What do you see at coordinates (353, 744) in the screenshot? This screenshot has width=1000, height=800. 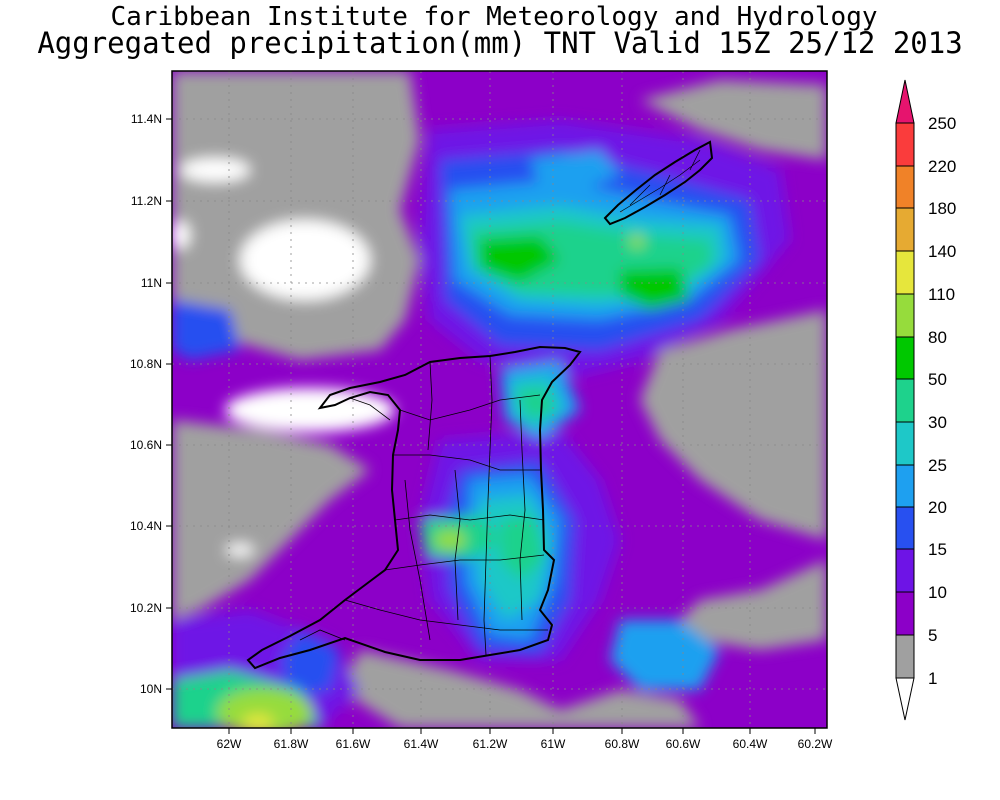 I see `lon-tick-label: 61.6W` at bounding box center [353, 744].